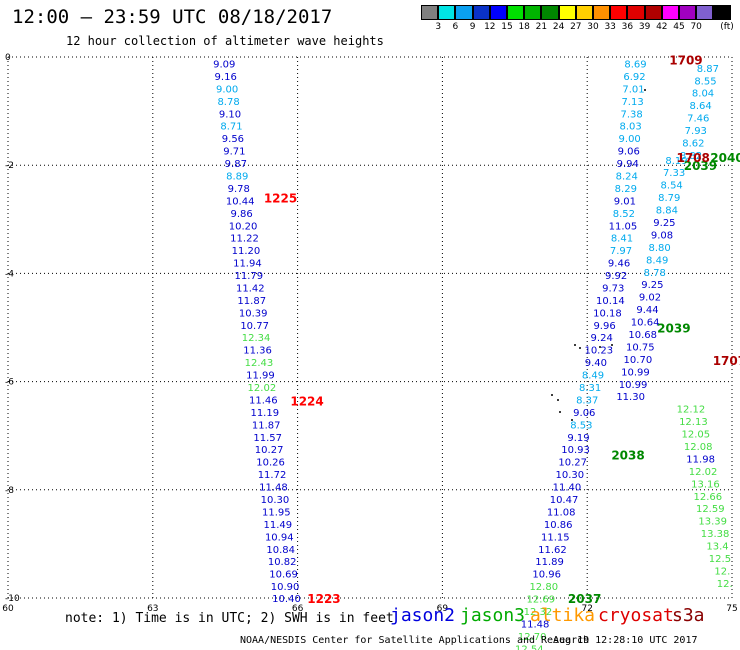 The width and height of the screenshot is (740, 650). Describe the element at coordinates (676, 161) in the screenshot. I see `swh-value: 8.19` at that location.